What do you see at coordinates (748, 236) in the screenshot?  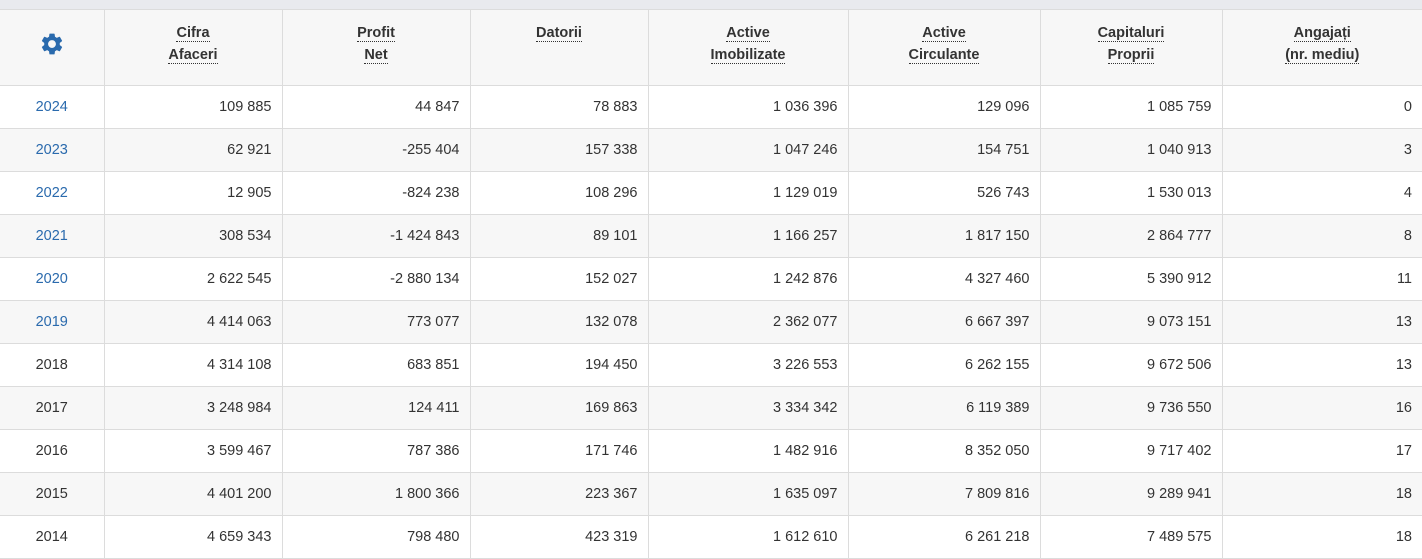 I see `table-cell: 1 166 257` at bounding box center [748, 236].